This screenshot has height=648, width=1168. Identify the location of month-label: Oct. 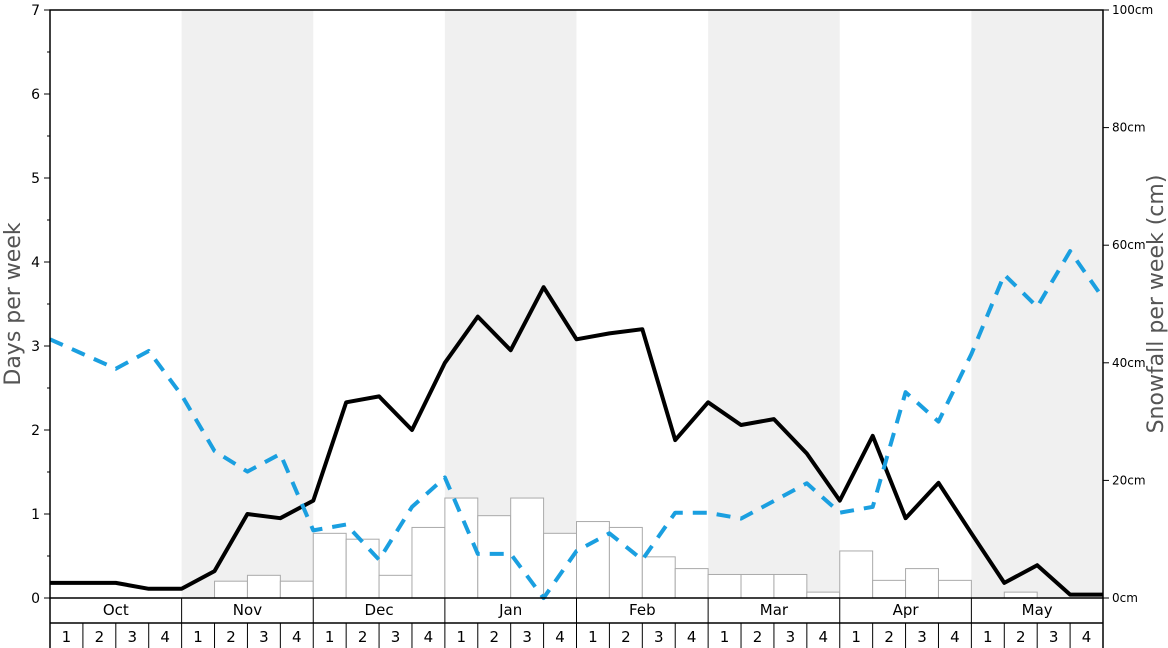
(116, 610).